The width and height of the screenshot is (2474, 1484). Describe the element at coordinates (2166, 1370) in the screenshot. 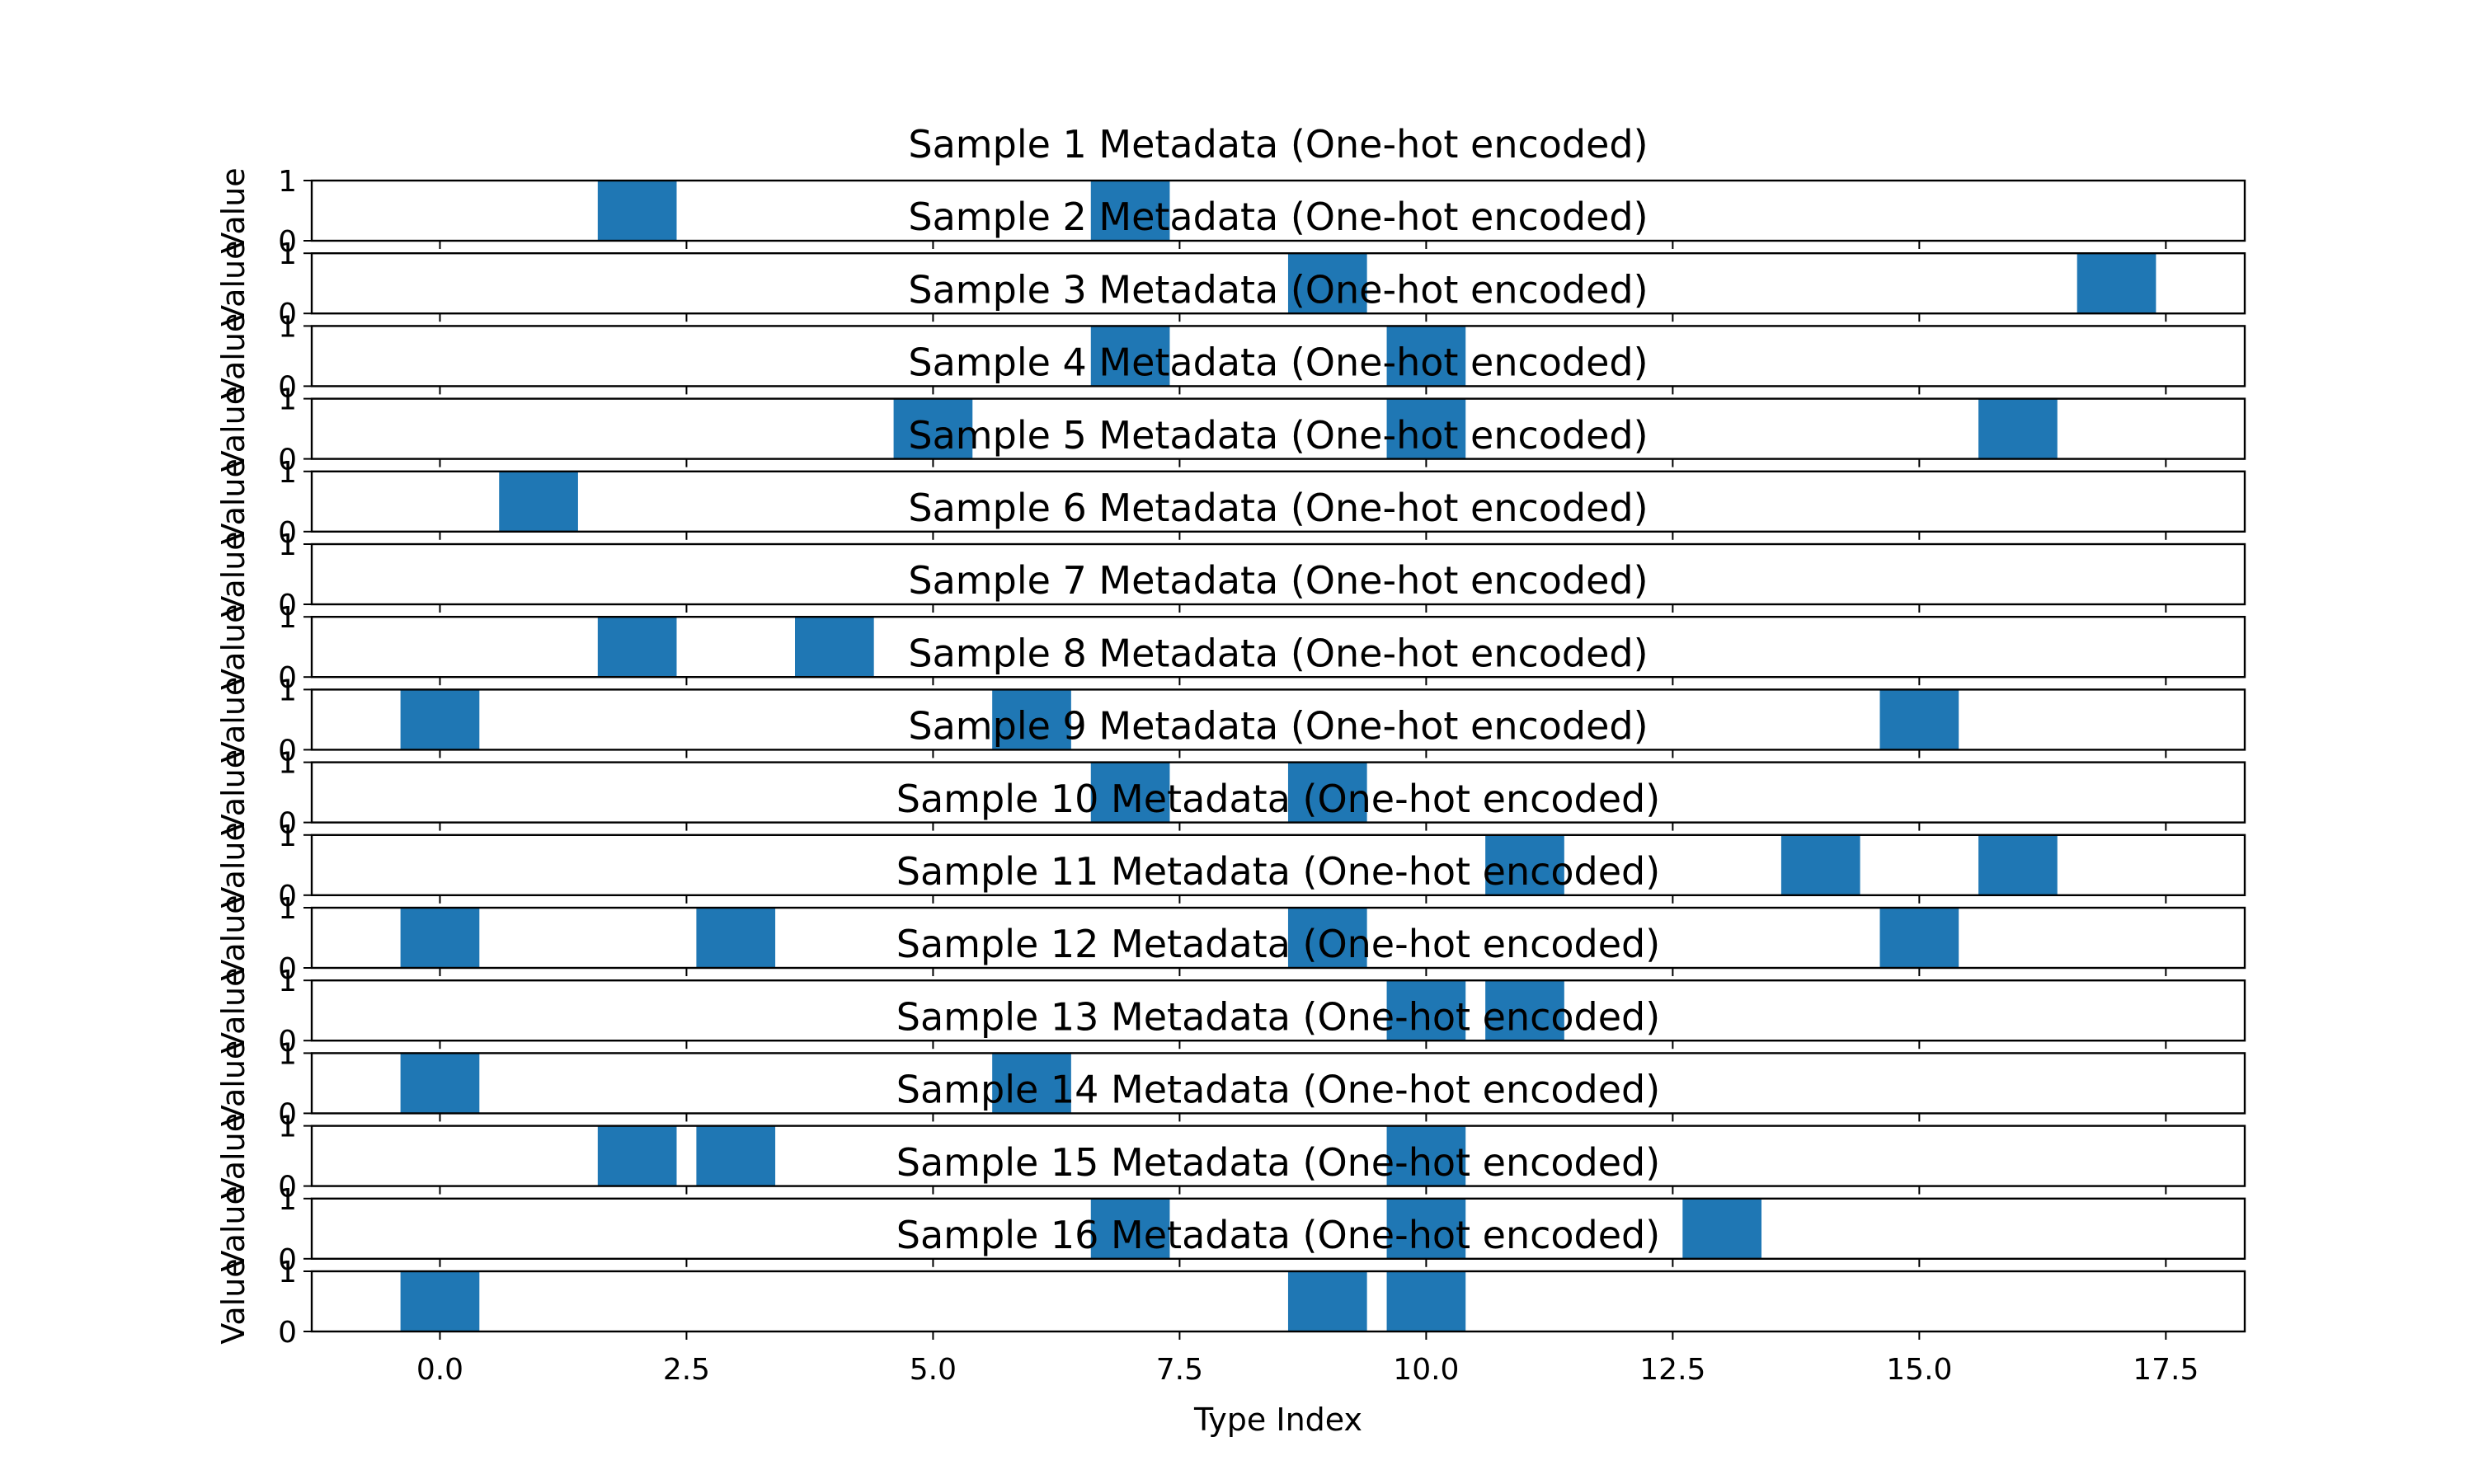

I see `x-tick-label: 17.5` at that location.